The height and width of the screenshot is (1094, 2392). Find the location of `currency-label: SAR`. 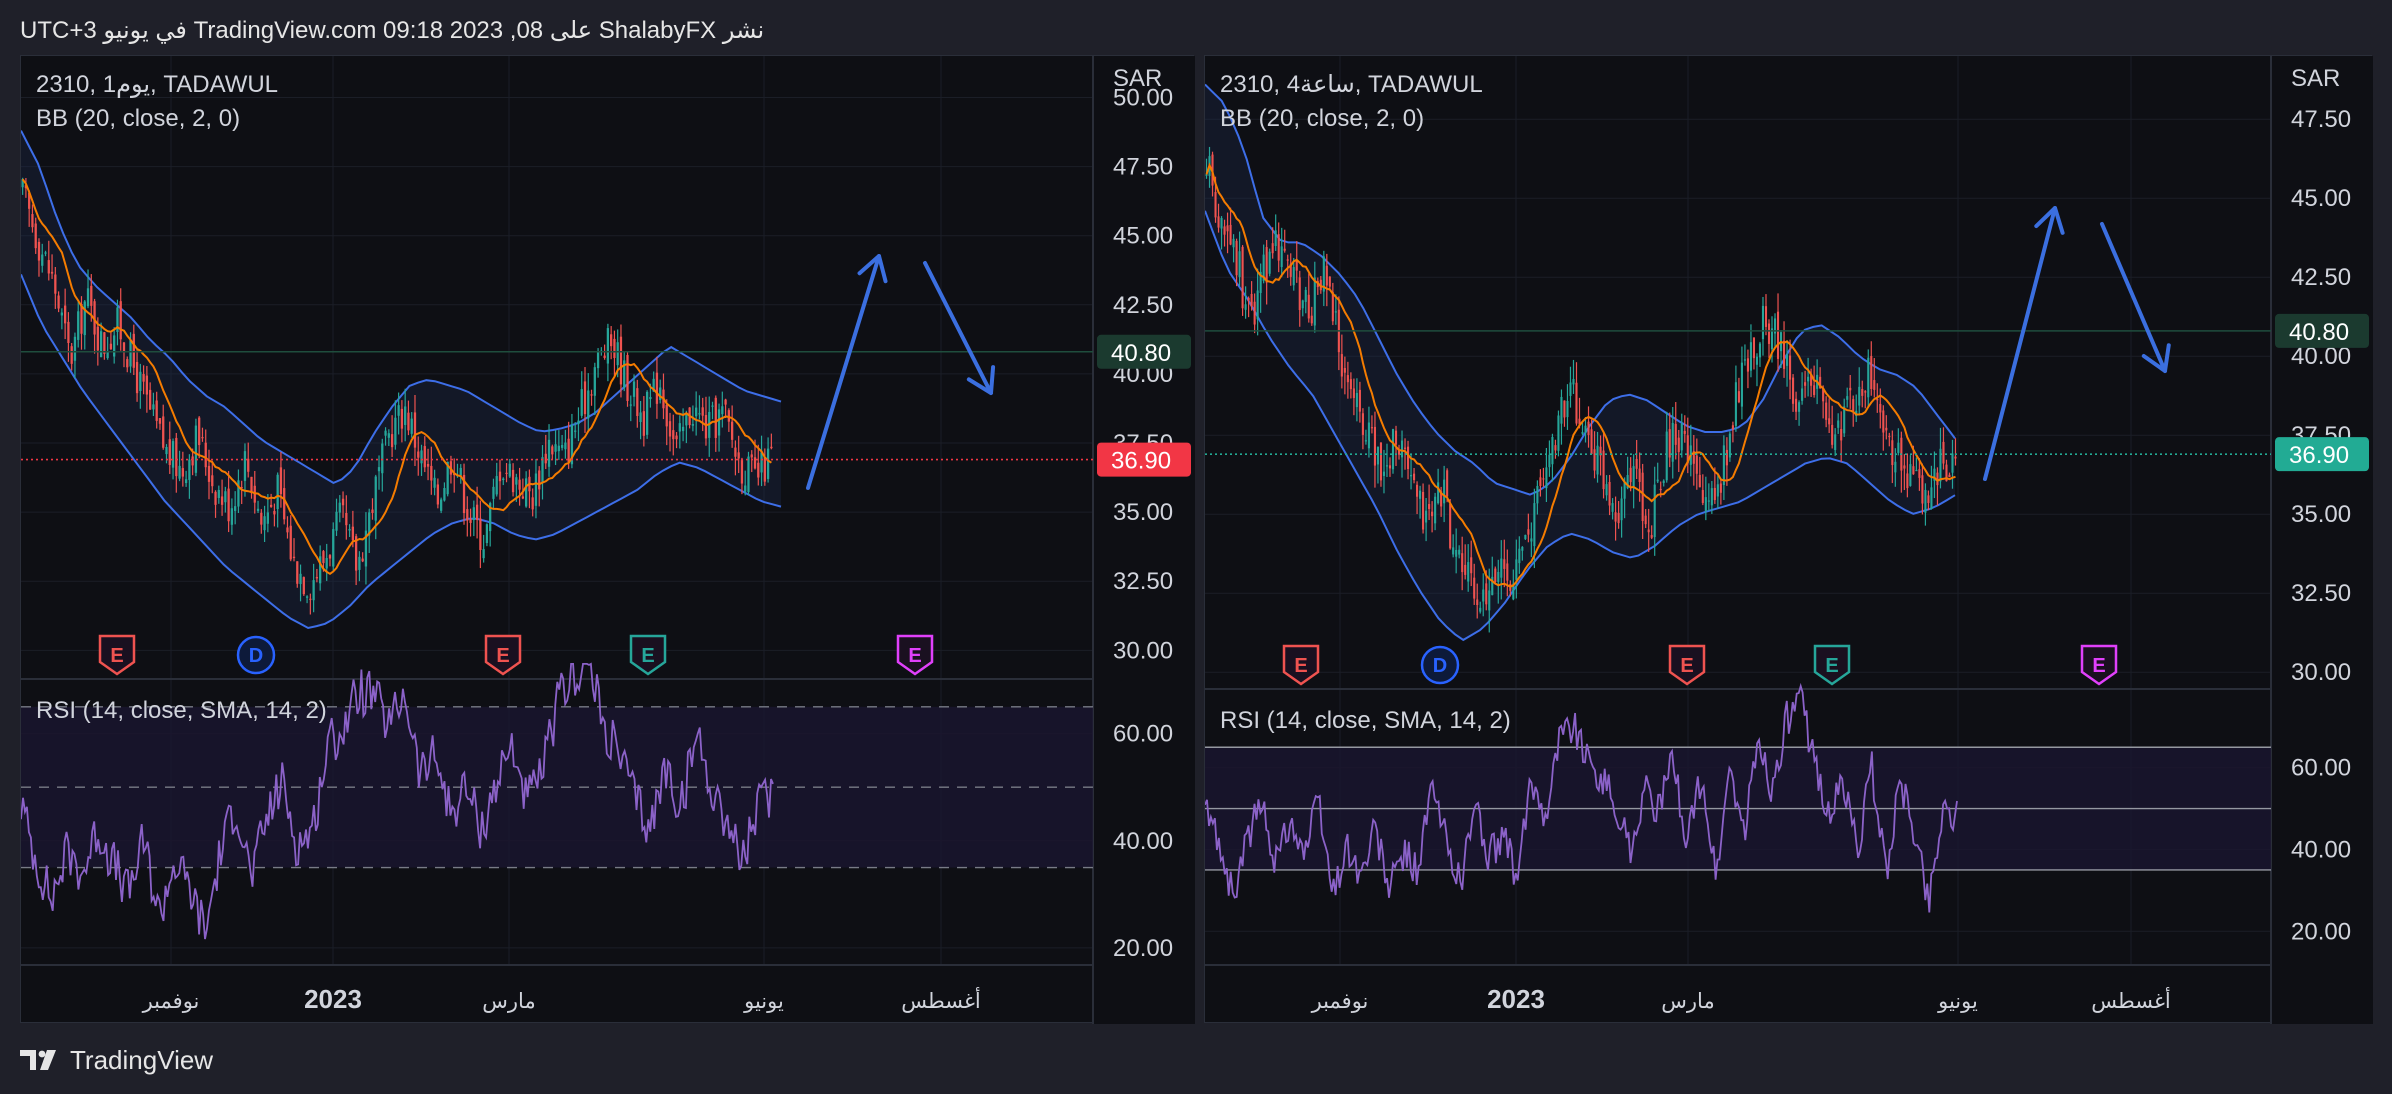

currency-label: SAR is located at coordinates (2315, 78).